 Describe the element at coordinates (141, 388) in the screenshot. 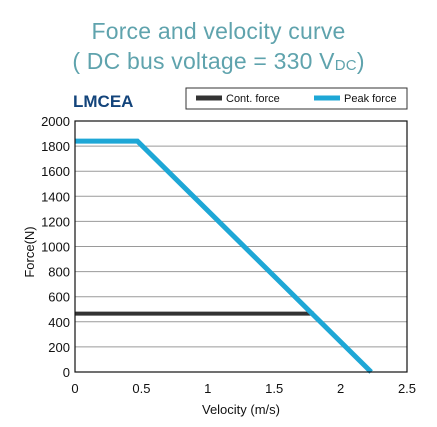

I see `x-tick-label: 0.5` at that location.